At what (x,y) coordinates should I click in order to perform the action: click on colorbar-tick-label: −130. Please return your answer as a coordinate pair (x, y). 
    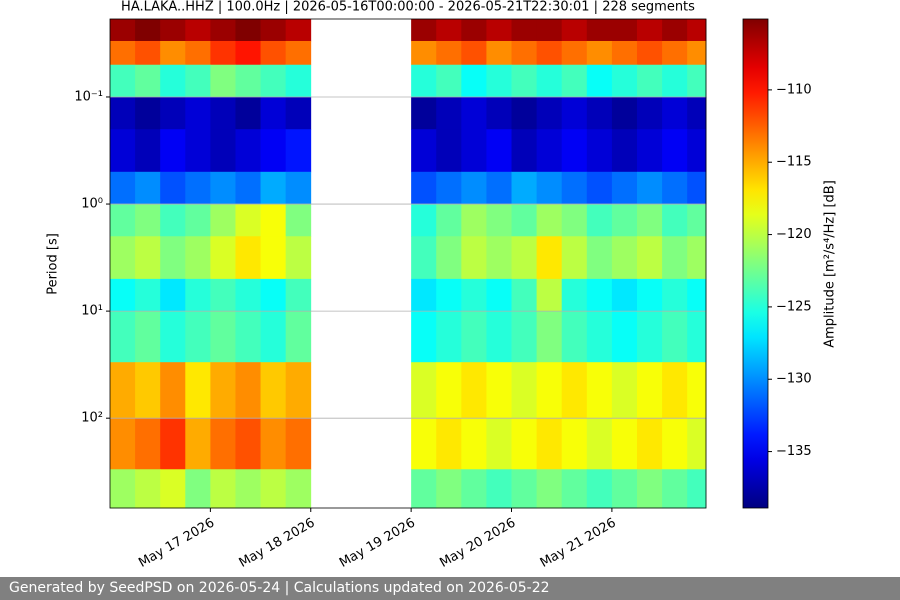
    Looking at the image, I should click on (794, 379).